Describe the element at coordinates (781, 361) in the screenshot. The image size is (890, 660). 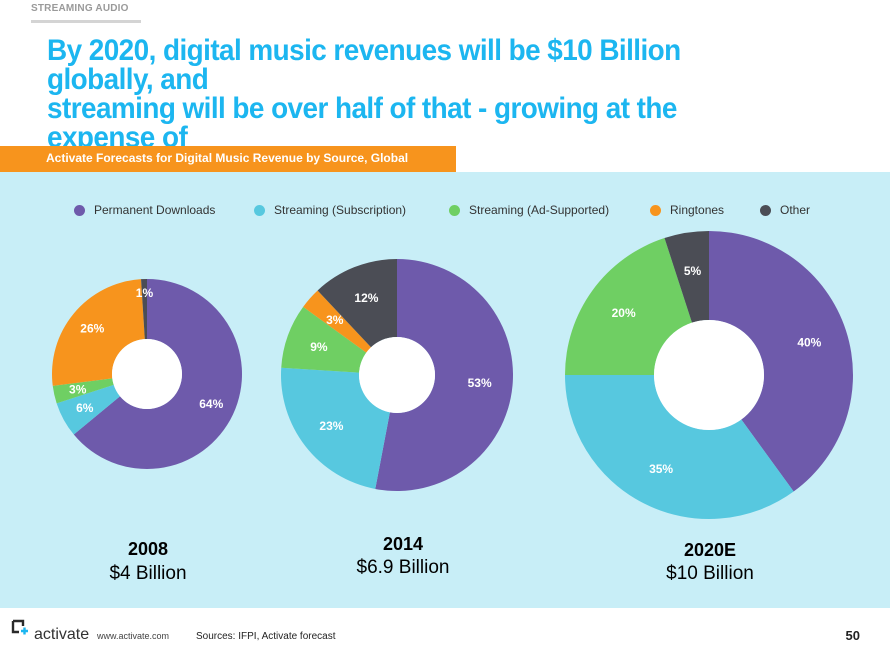
I see `slice-2020e-permanent-downloads` at that location.